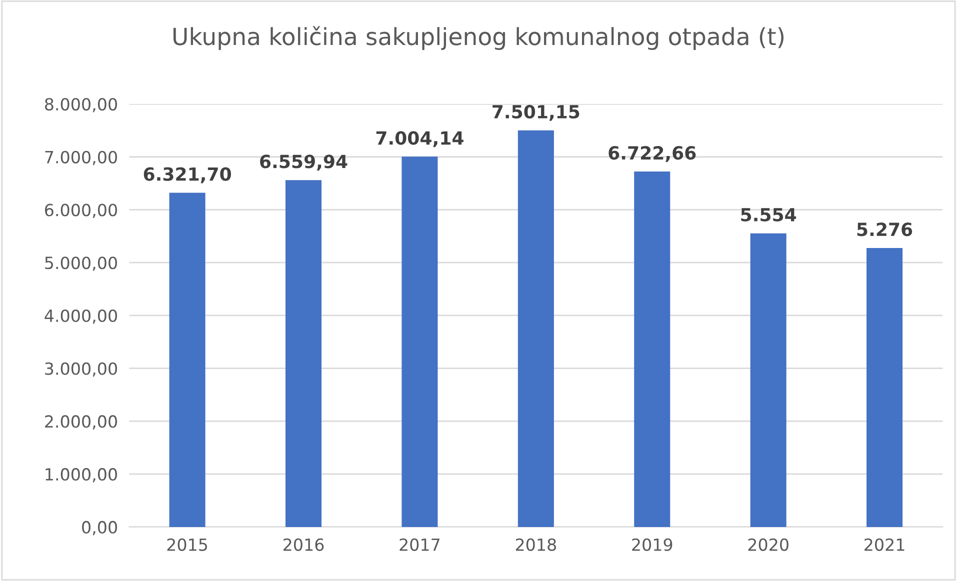  Describe the element at coordinates (420, 544) in the screenshot. I see `x-tick-label: 2017` at that location.